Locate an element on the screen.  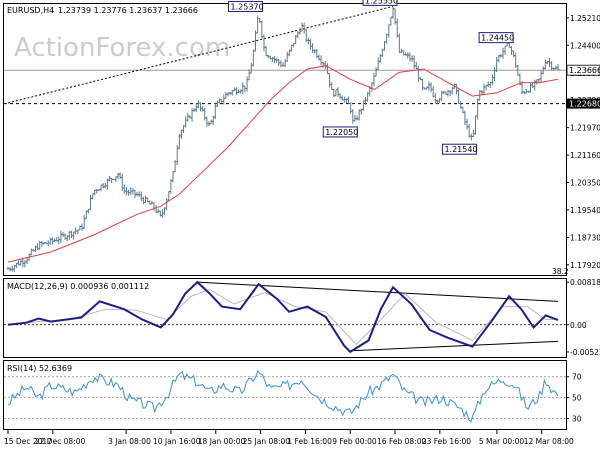
rsi-y-axis: 70 50 30 is located at coordinates (574, 398).